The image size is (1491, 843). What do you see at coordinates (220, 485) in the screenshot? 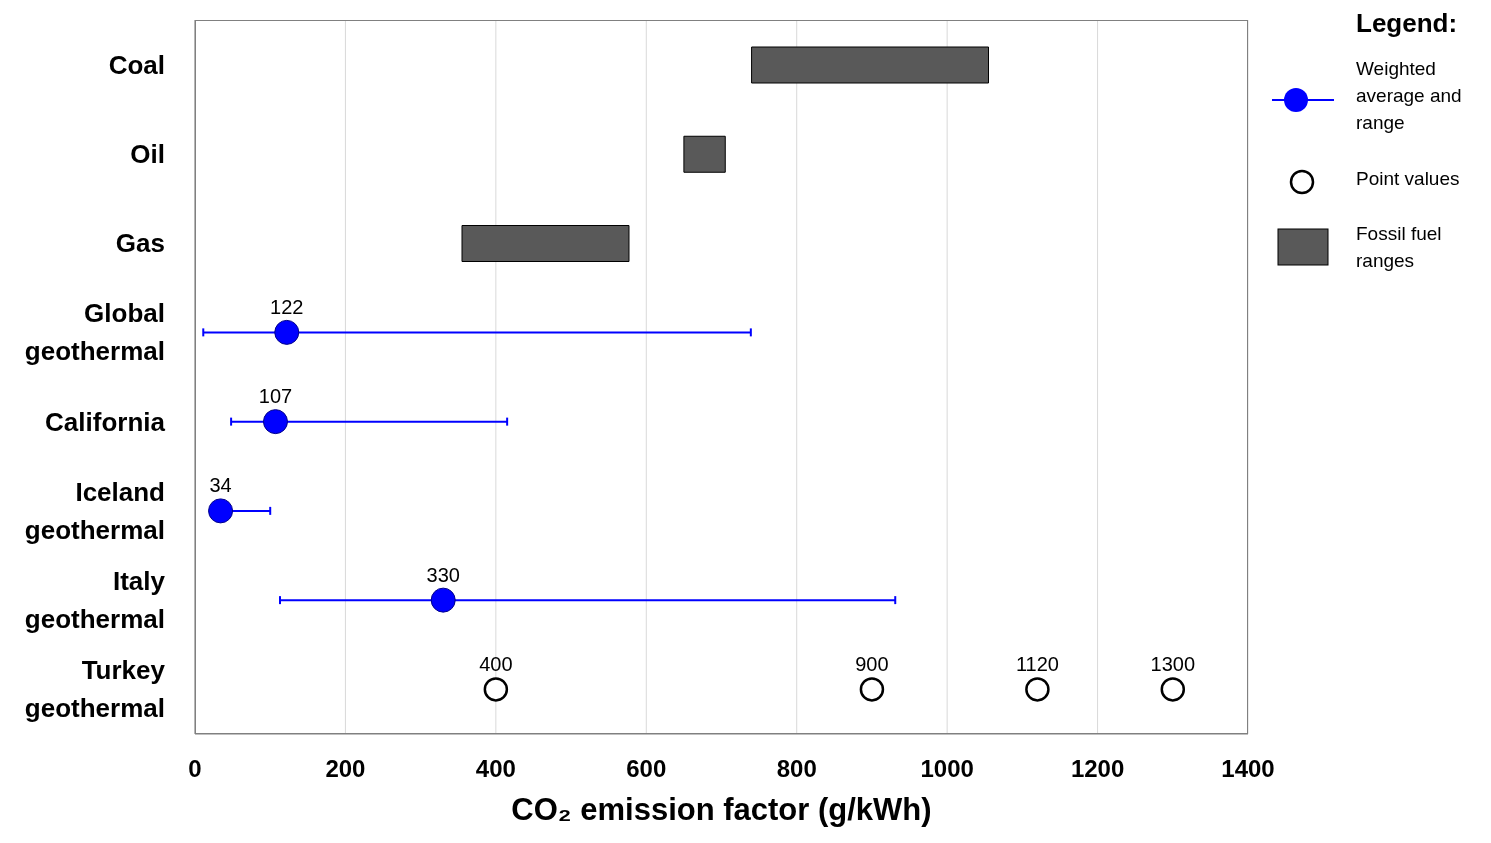
I see `data-label: 34` at bounding box center [220, 485].